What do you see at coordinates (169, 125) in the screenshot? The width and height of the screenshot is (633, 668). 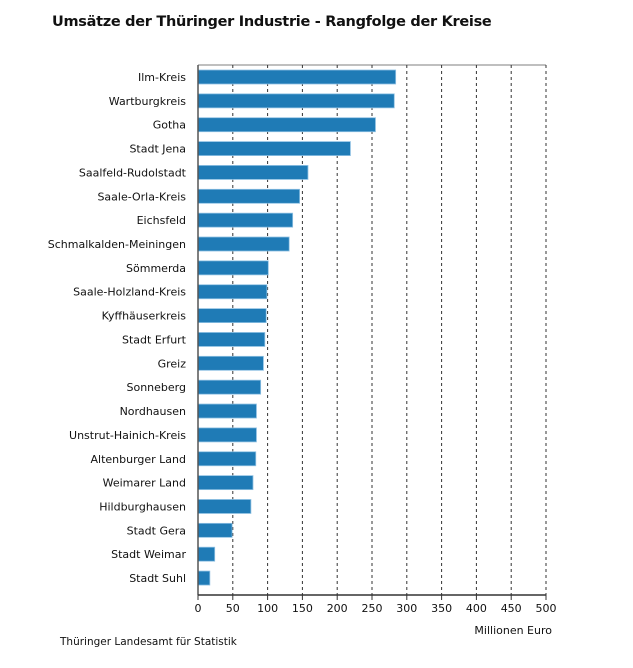 I see `category-label: Gotha` at bounding box center [169, 125].